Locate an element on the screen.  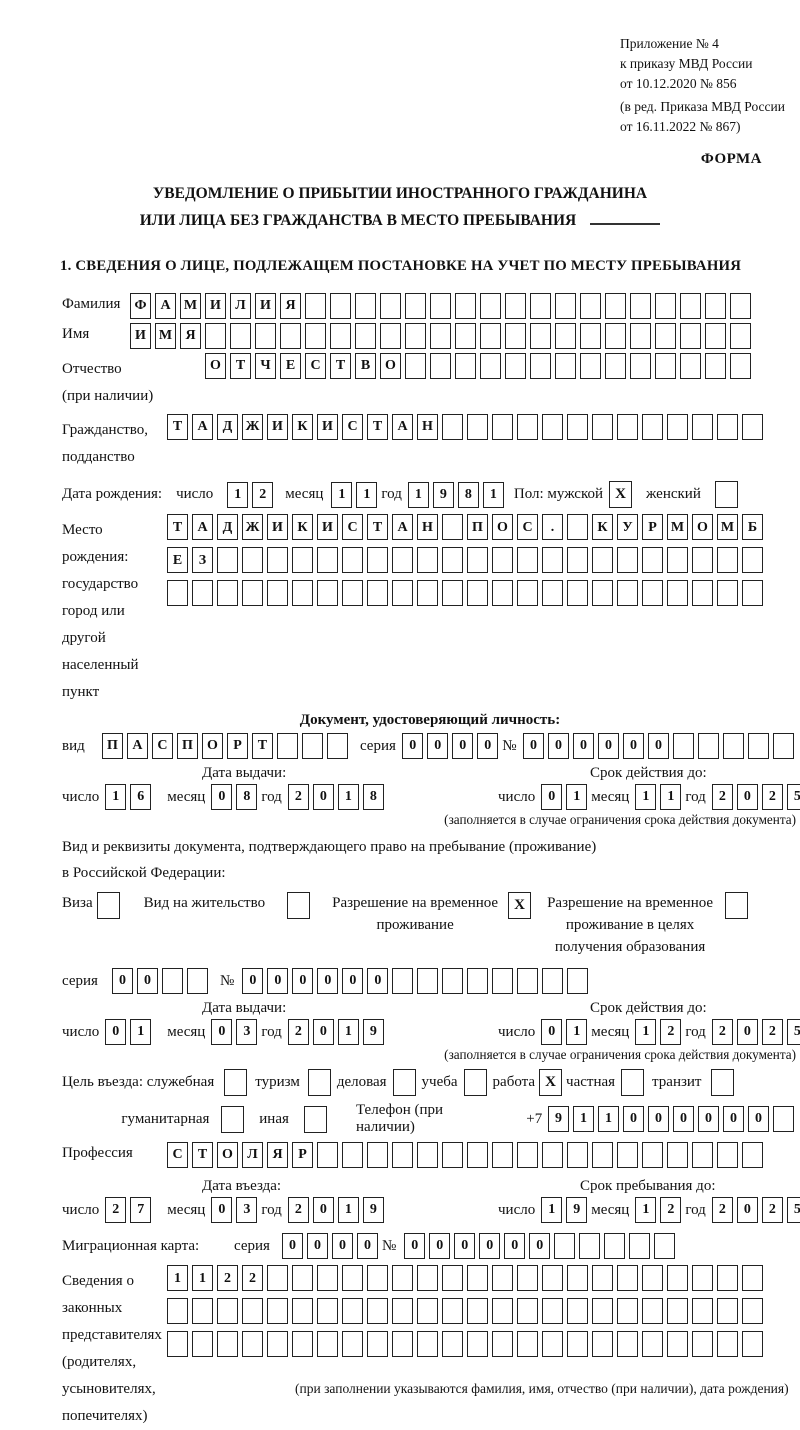
visa-checkbox is located at coordinates (108, 905).